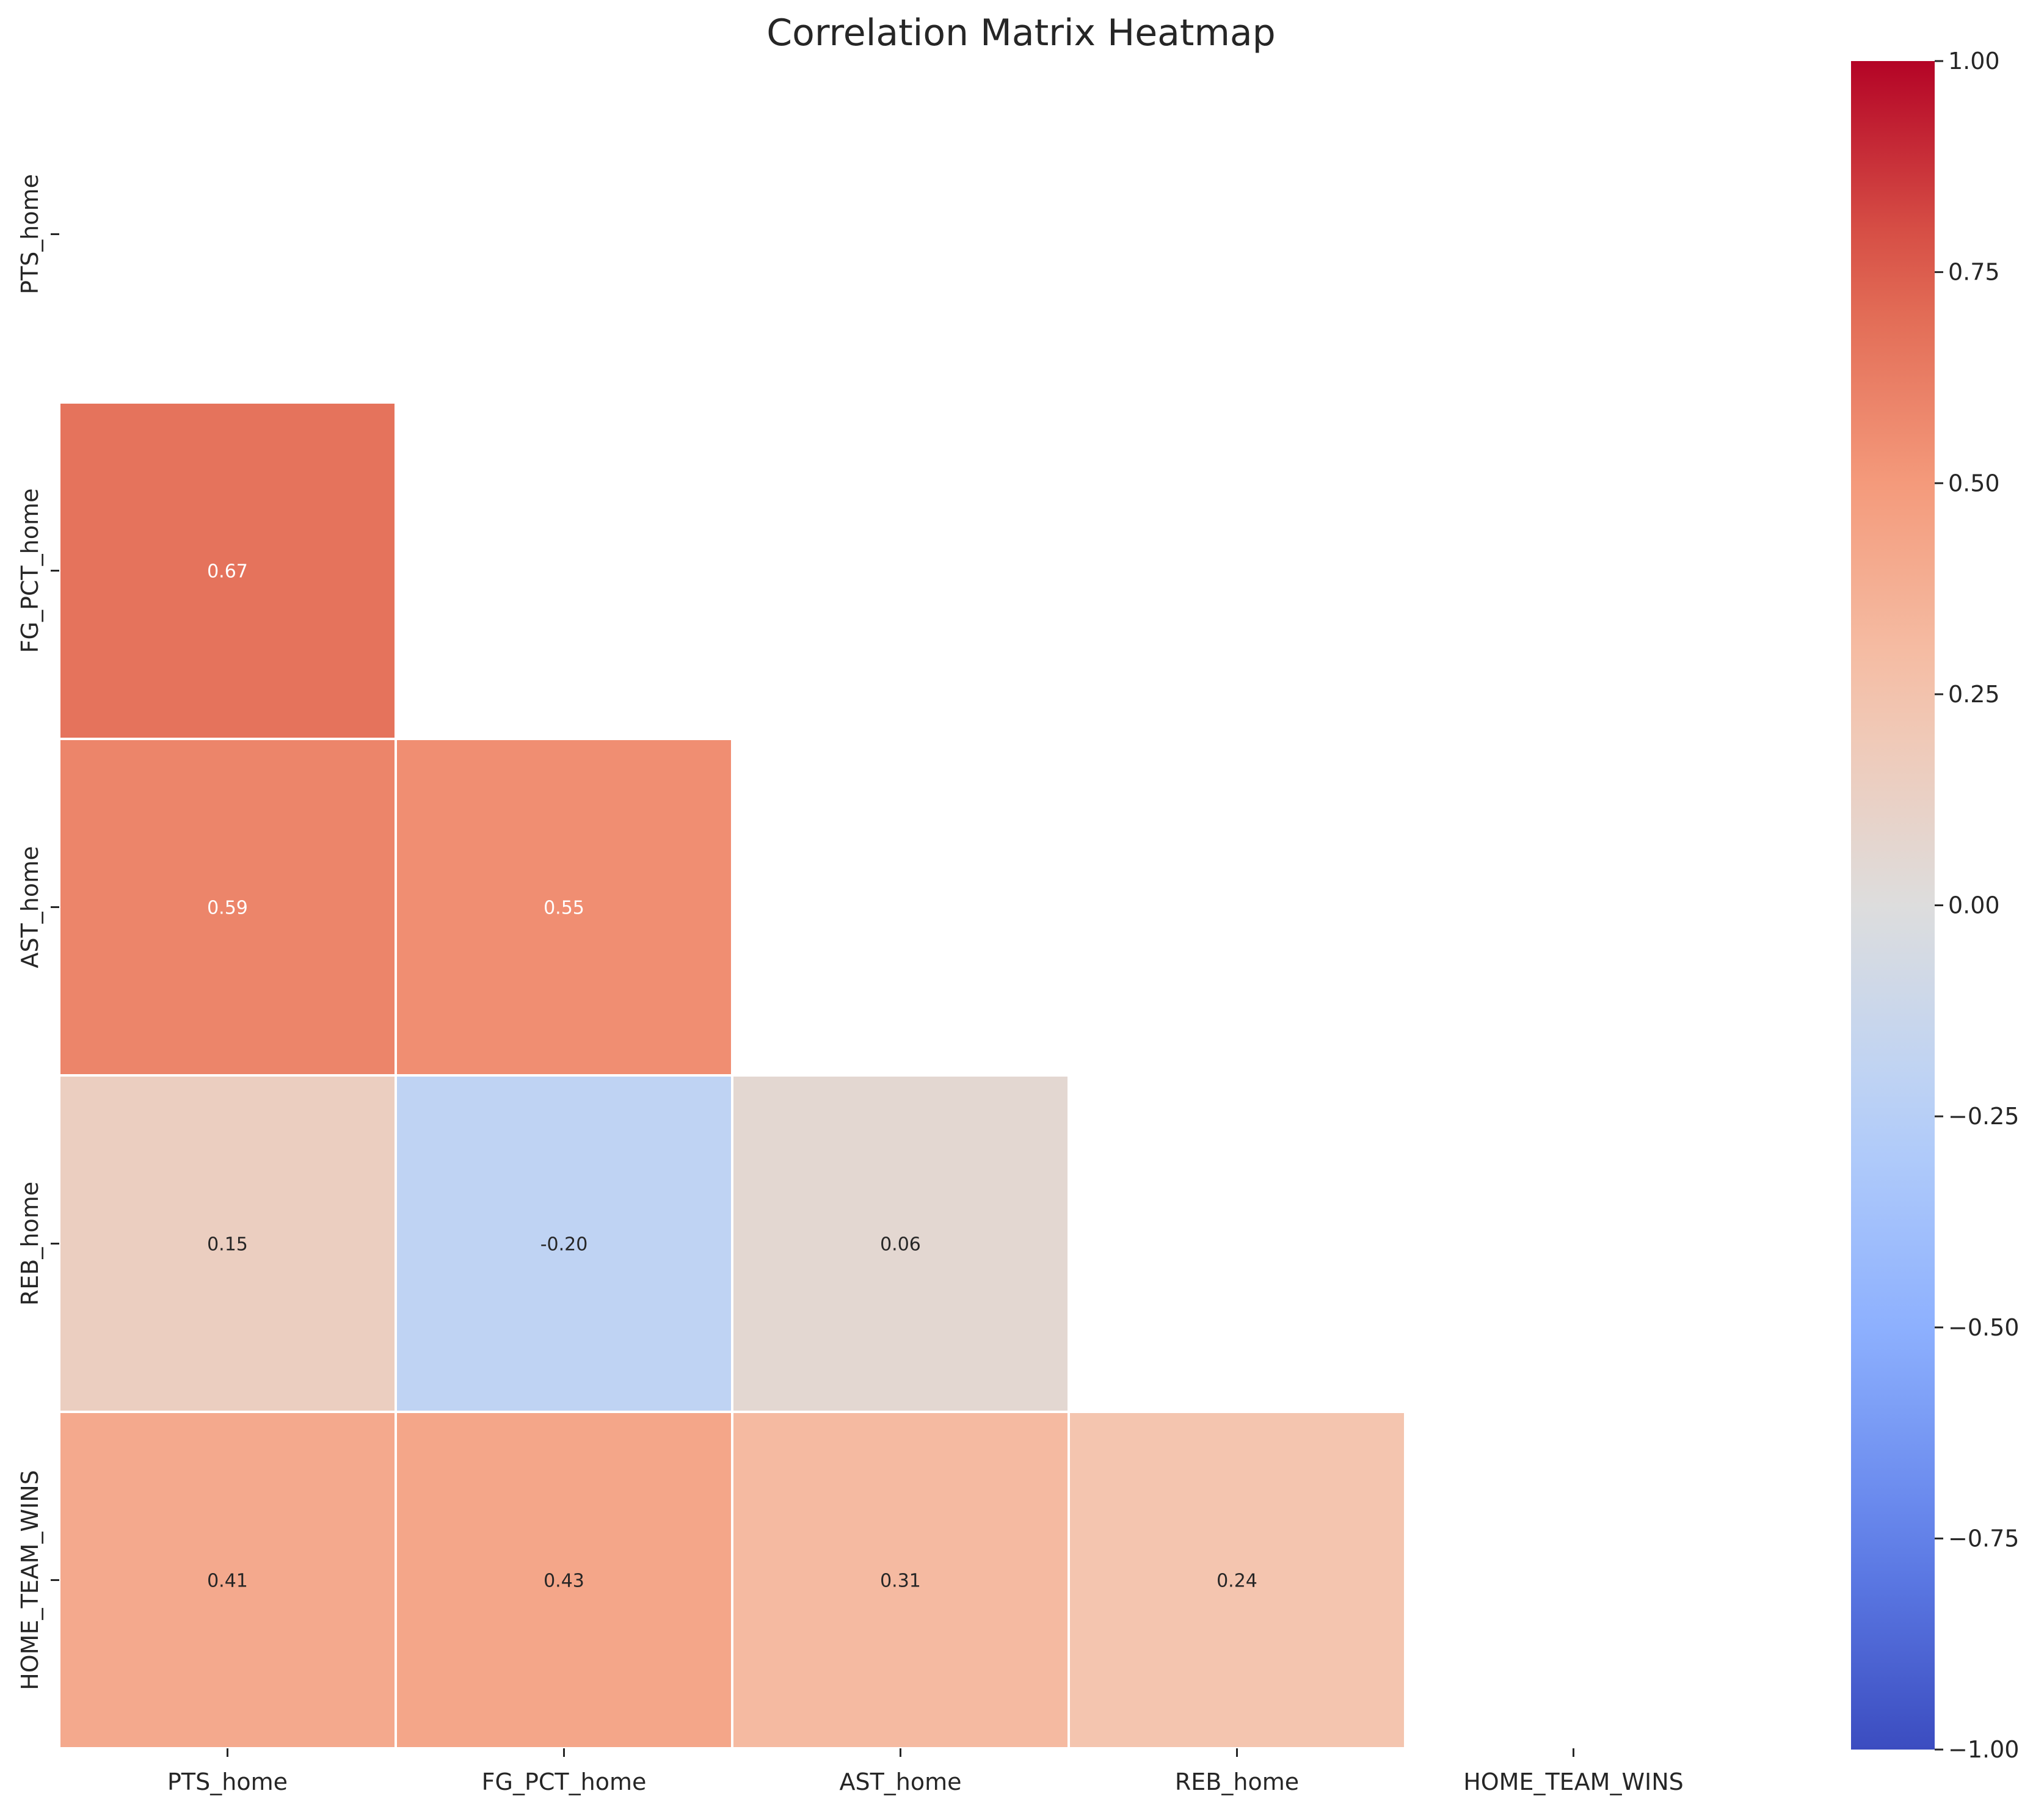 The image size is (2044, 1810). I want to click on cell-value-label: 0.43, so click(564, 1582).